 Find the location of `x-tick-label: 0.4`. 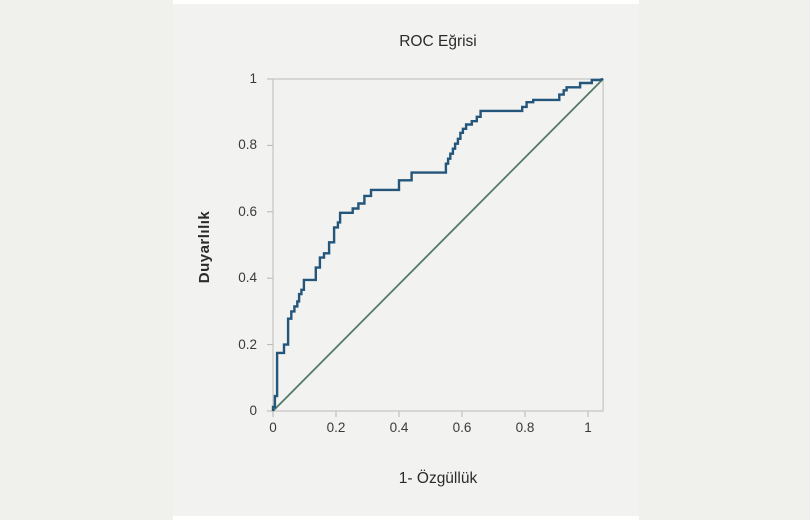

x-tick-label: 0.4 is located at coordinates (399, 427).